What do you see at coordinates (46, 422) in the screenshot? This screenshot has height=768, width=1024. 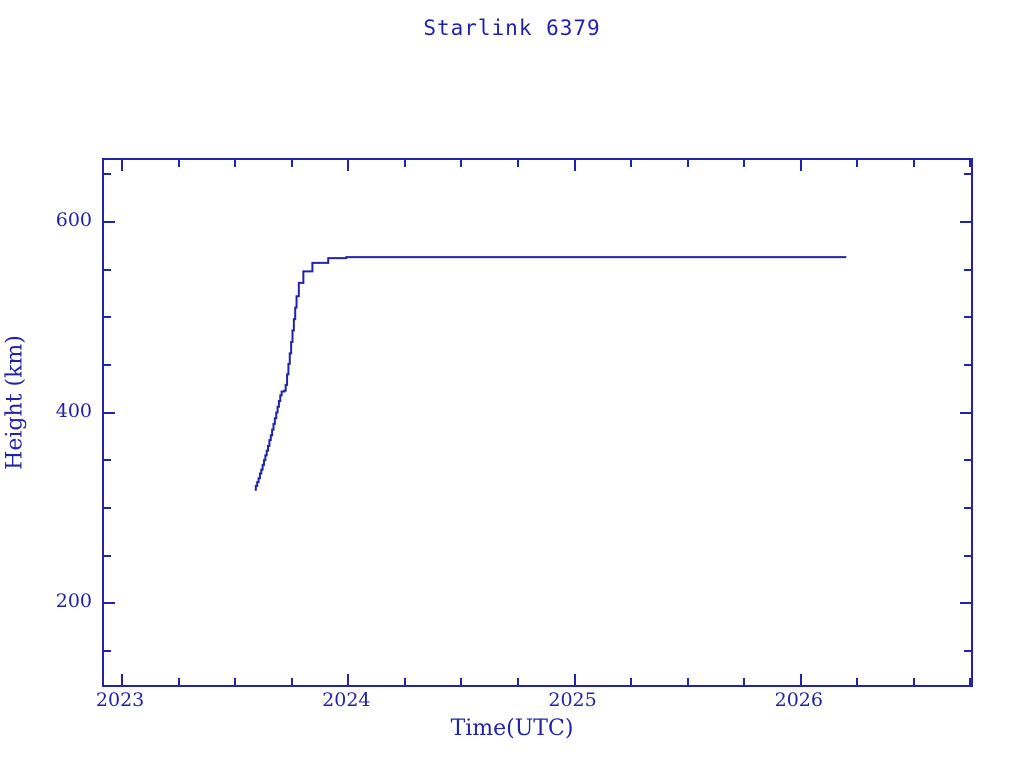 I see `y-axis-tick-labels: 200 400 600` at bounding box center [46, 422].